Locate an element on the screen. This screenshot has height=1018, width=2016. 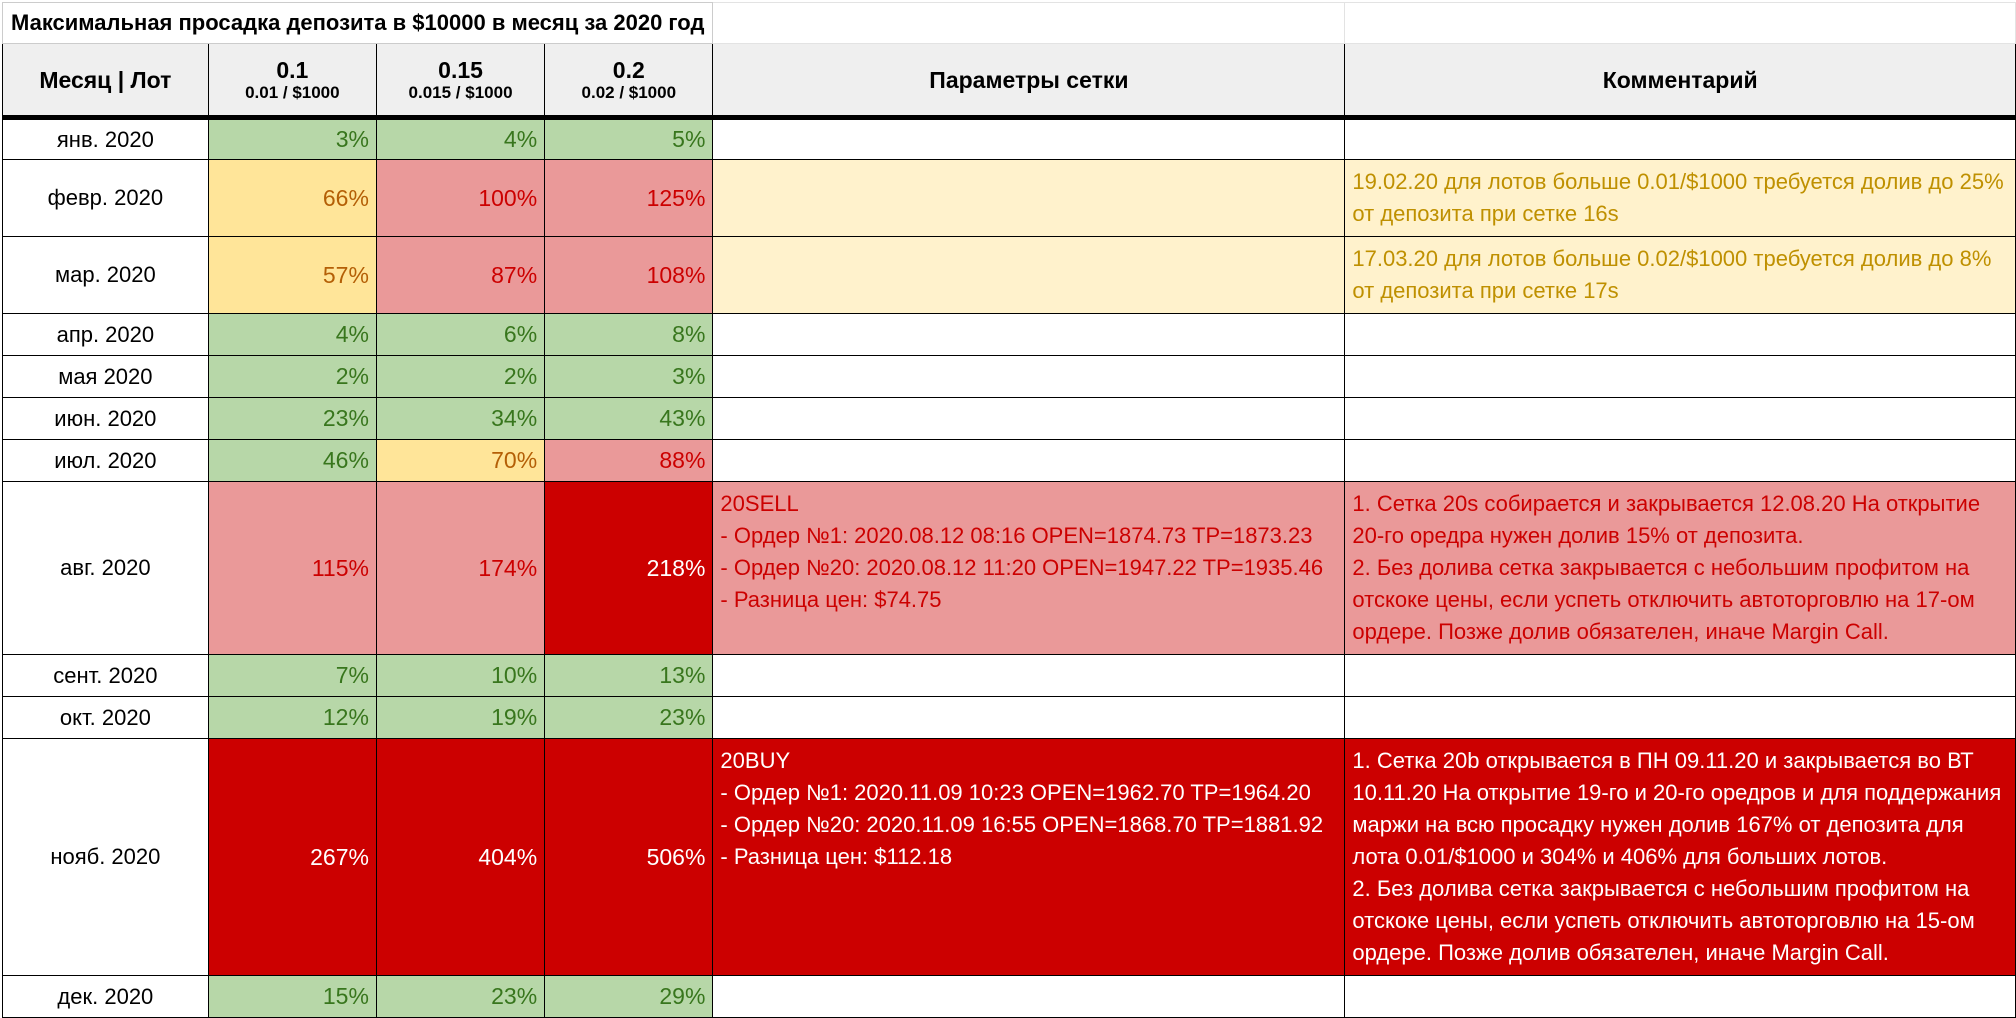
month-cell: сент. 2020 is located at coordinates (105, 675).